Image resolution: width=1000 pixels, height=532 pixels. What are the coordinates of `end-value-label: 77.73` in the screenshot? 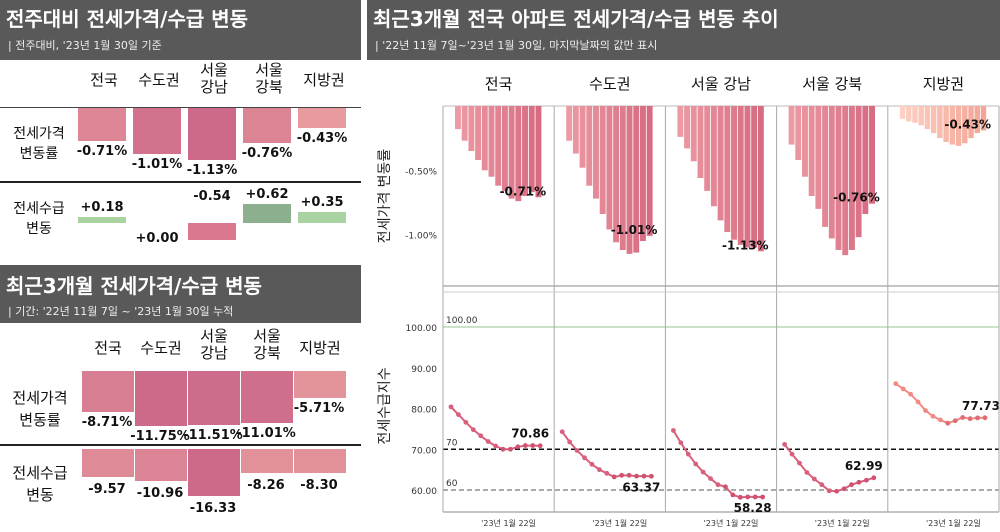 It's located at (981, 406).